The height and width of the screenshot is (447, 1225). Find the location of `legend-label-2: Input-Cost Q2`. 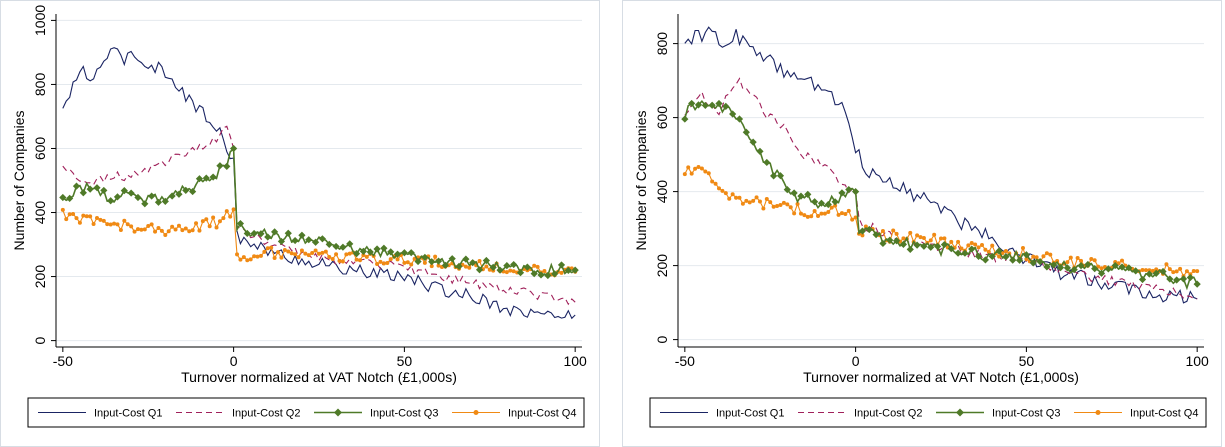

legend-label-2: Input-Cost Q2 is located at coordinates (888, 414).